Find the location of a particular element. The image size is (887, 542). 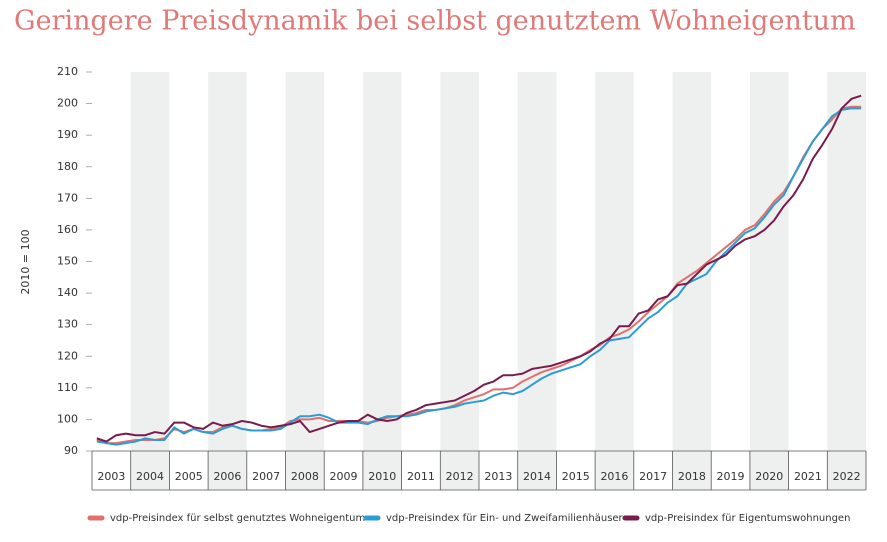

y-tick-label: 150 is located at coordinates (67, 261).